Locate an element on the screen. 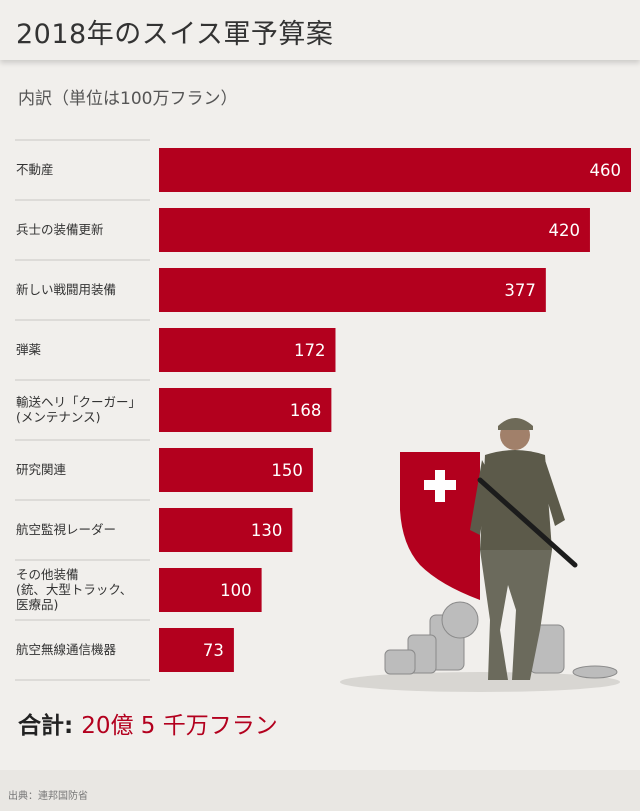 The image size is (640, 811). soldier-illustration is located at coordinates (480, 555).